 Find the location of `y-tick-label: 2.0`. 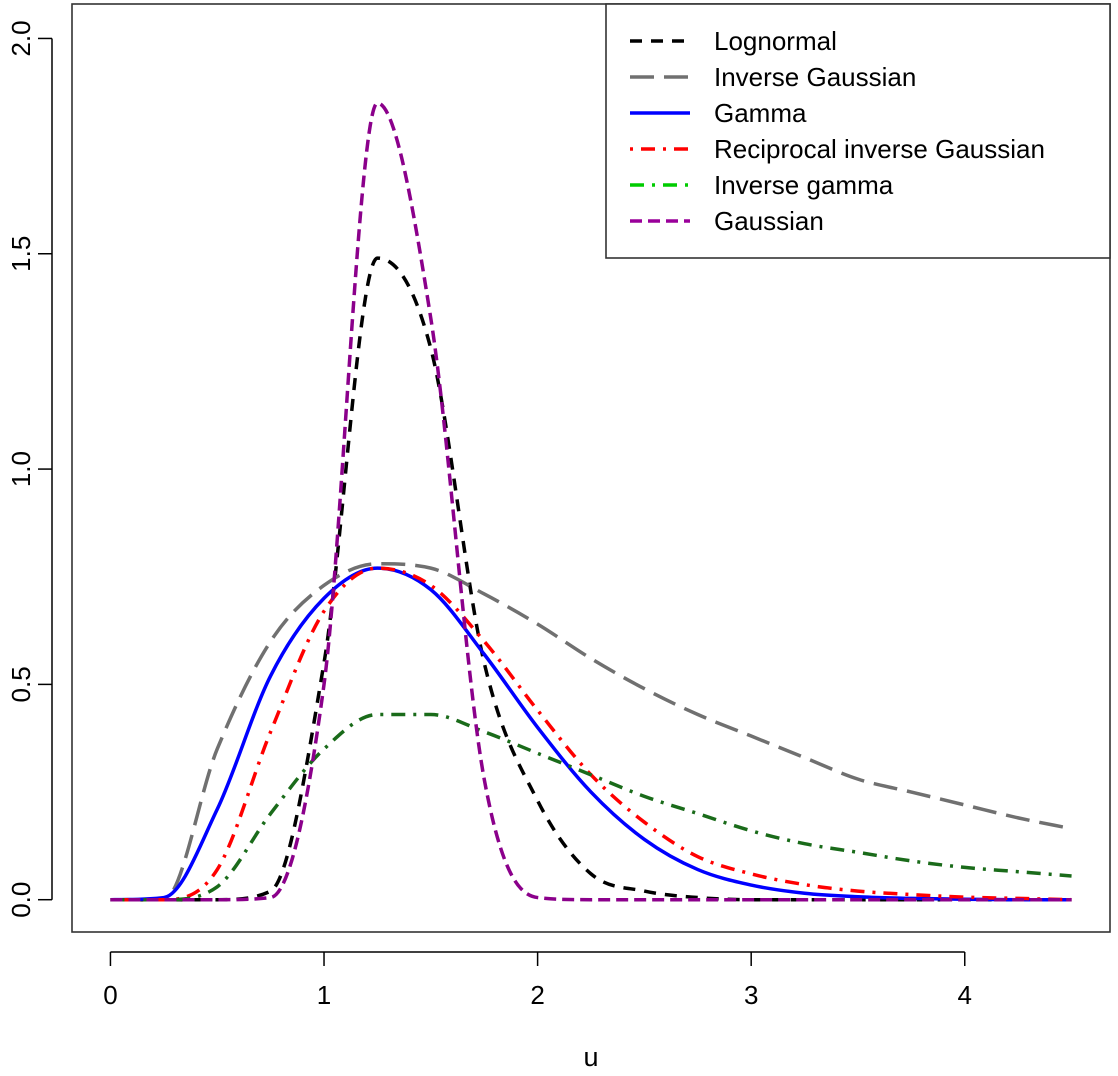

y-tick-label: 2.0 is located at coordinates (21, 38).